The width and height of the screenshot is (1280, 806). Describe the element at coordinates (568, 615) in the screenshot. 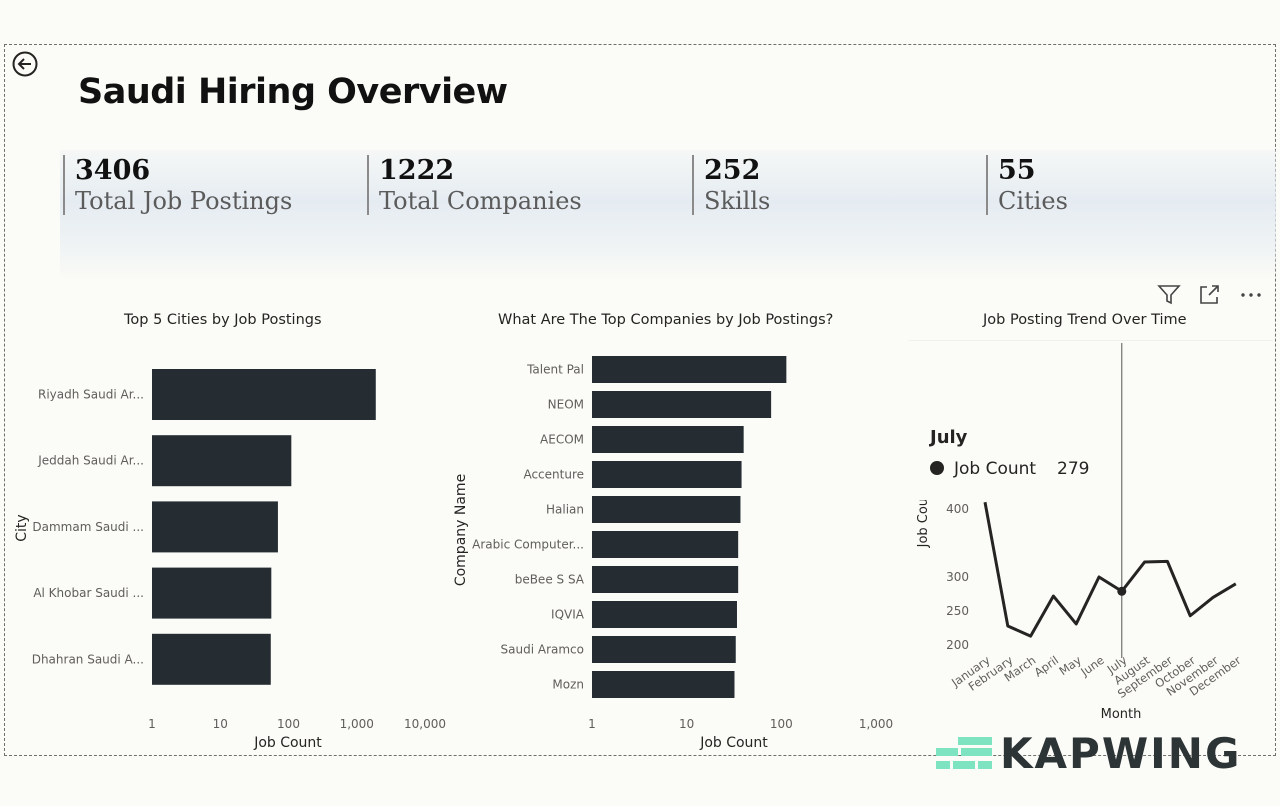

I see `category-label: IQVIA` at that location.